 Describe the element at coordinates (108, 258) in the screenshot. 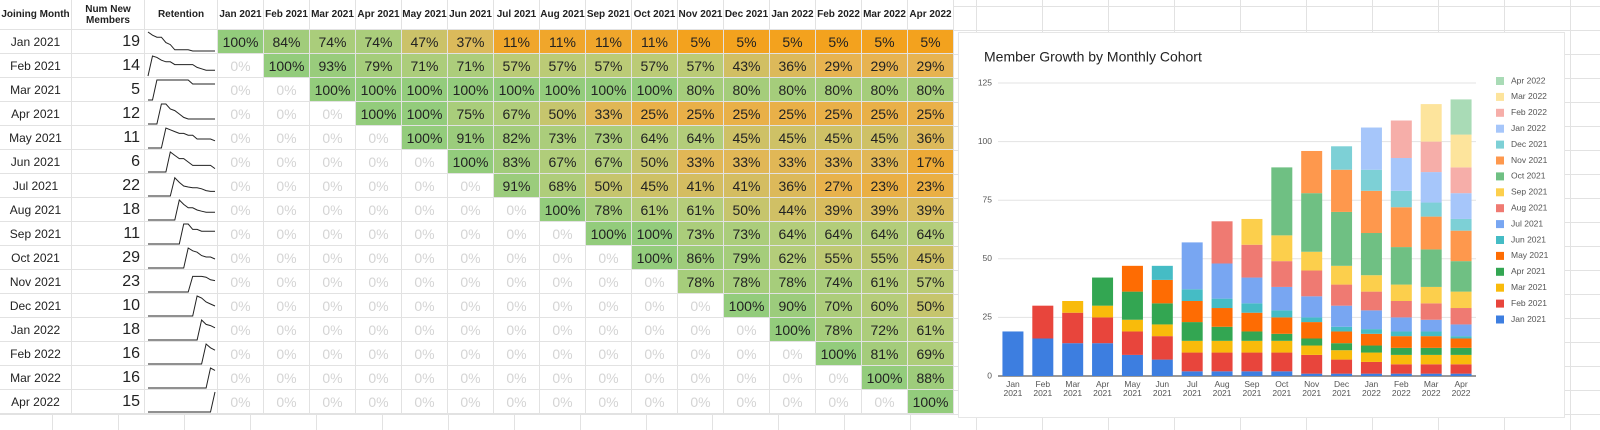

I see `new-members: 29` at that location.